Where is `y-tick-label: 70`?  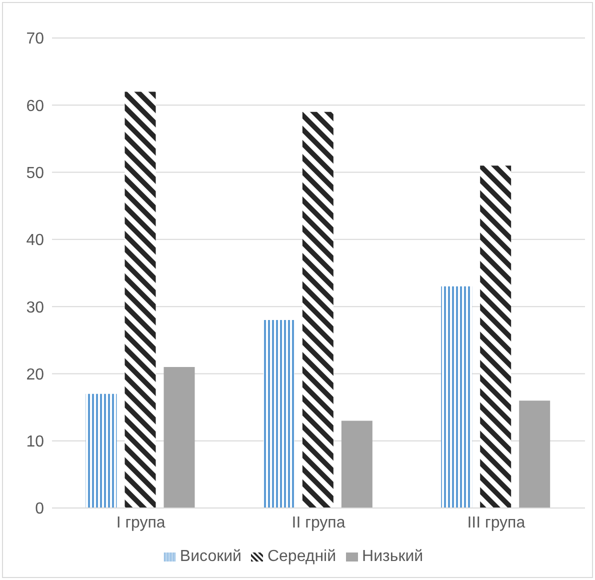 y-tick-label: 70 is located at coordinates (35, 39).